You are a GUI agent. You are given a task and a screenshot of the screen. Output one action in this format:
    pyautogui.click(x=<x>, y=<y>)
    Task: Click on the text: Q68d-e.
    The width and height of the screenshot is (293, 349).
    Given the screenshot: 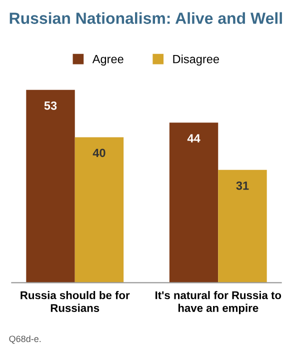 What is the action you would take?
    pyautogui.click(x=25, y=339)
    